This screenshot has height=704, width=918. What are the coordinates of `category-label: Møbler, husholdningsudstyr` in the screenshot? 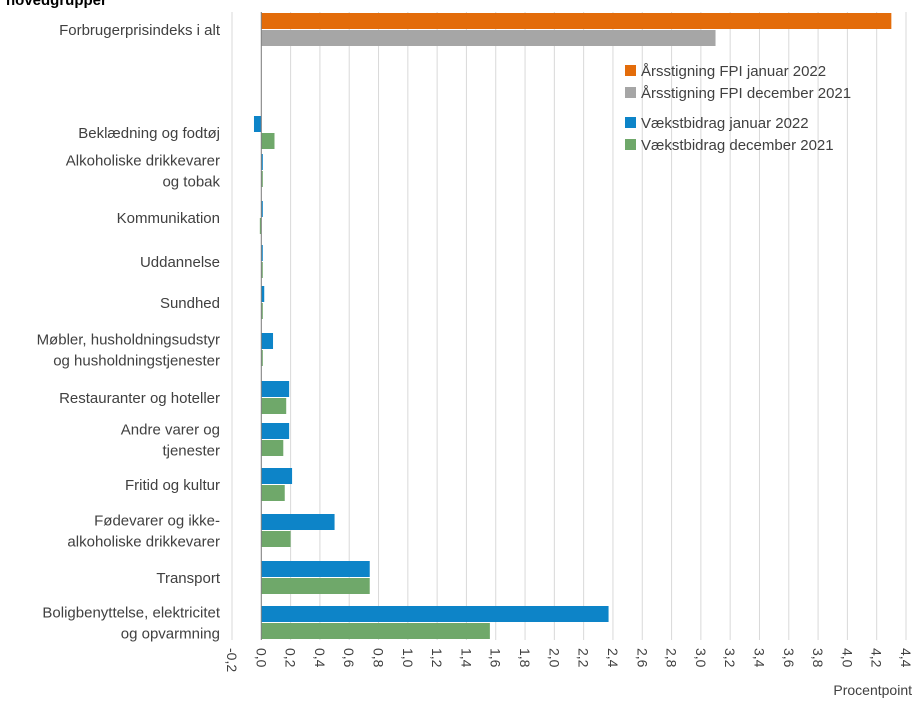 It's located at (128, 340).